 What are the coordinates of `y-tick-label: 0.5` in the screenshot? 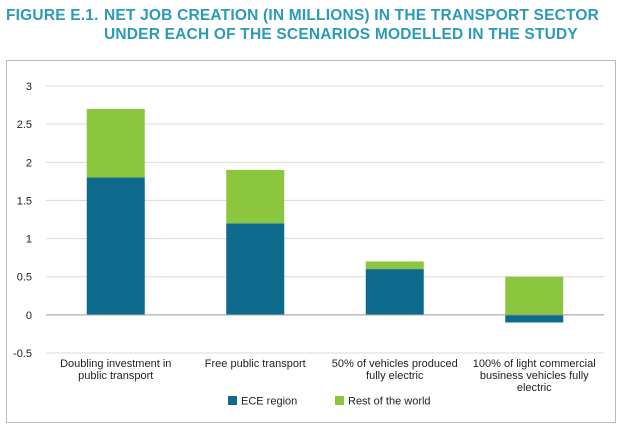 It's located at (24, 278).